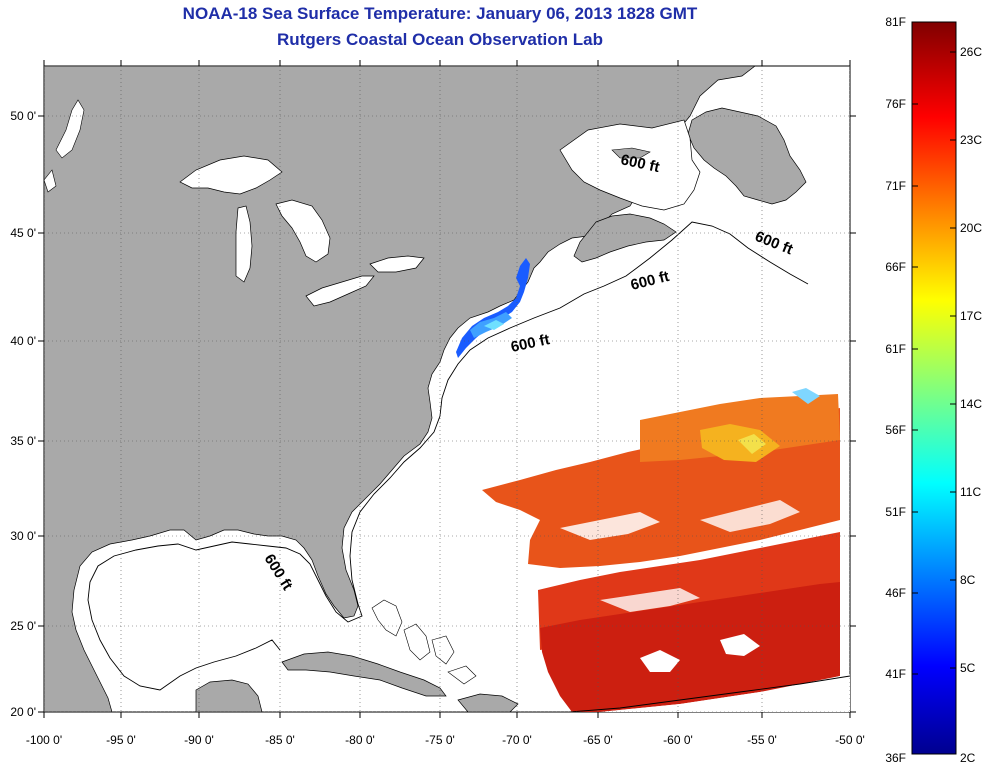 The image size is (984, 770). What do you see at coordinates (231, 175) in the screenshot?
I see `lake-superior` at bounding box center [231, 175].